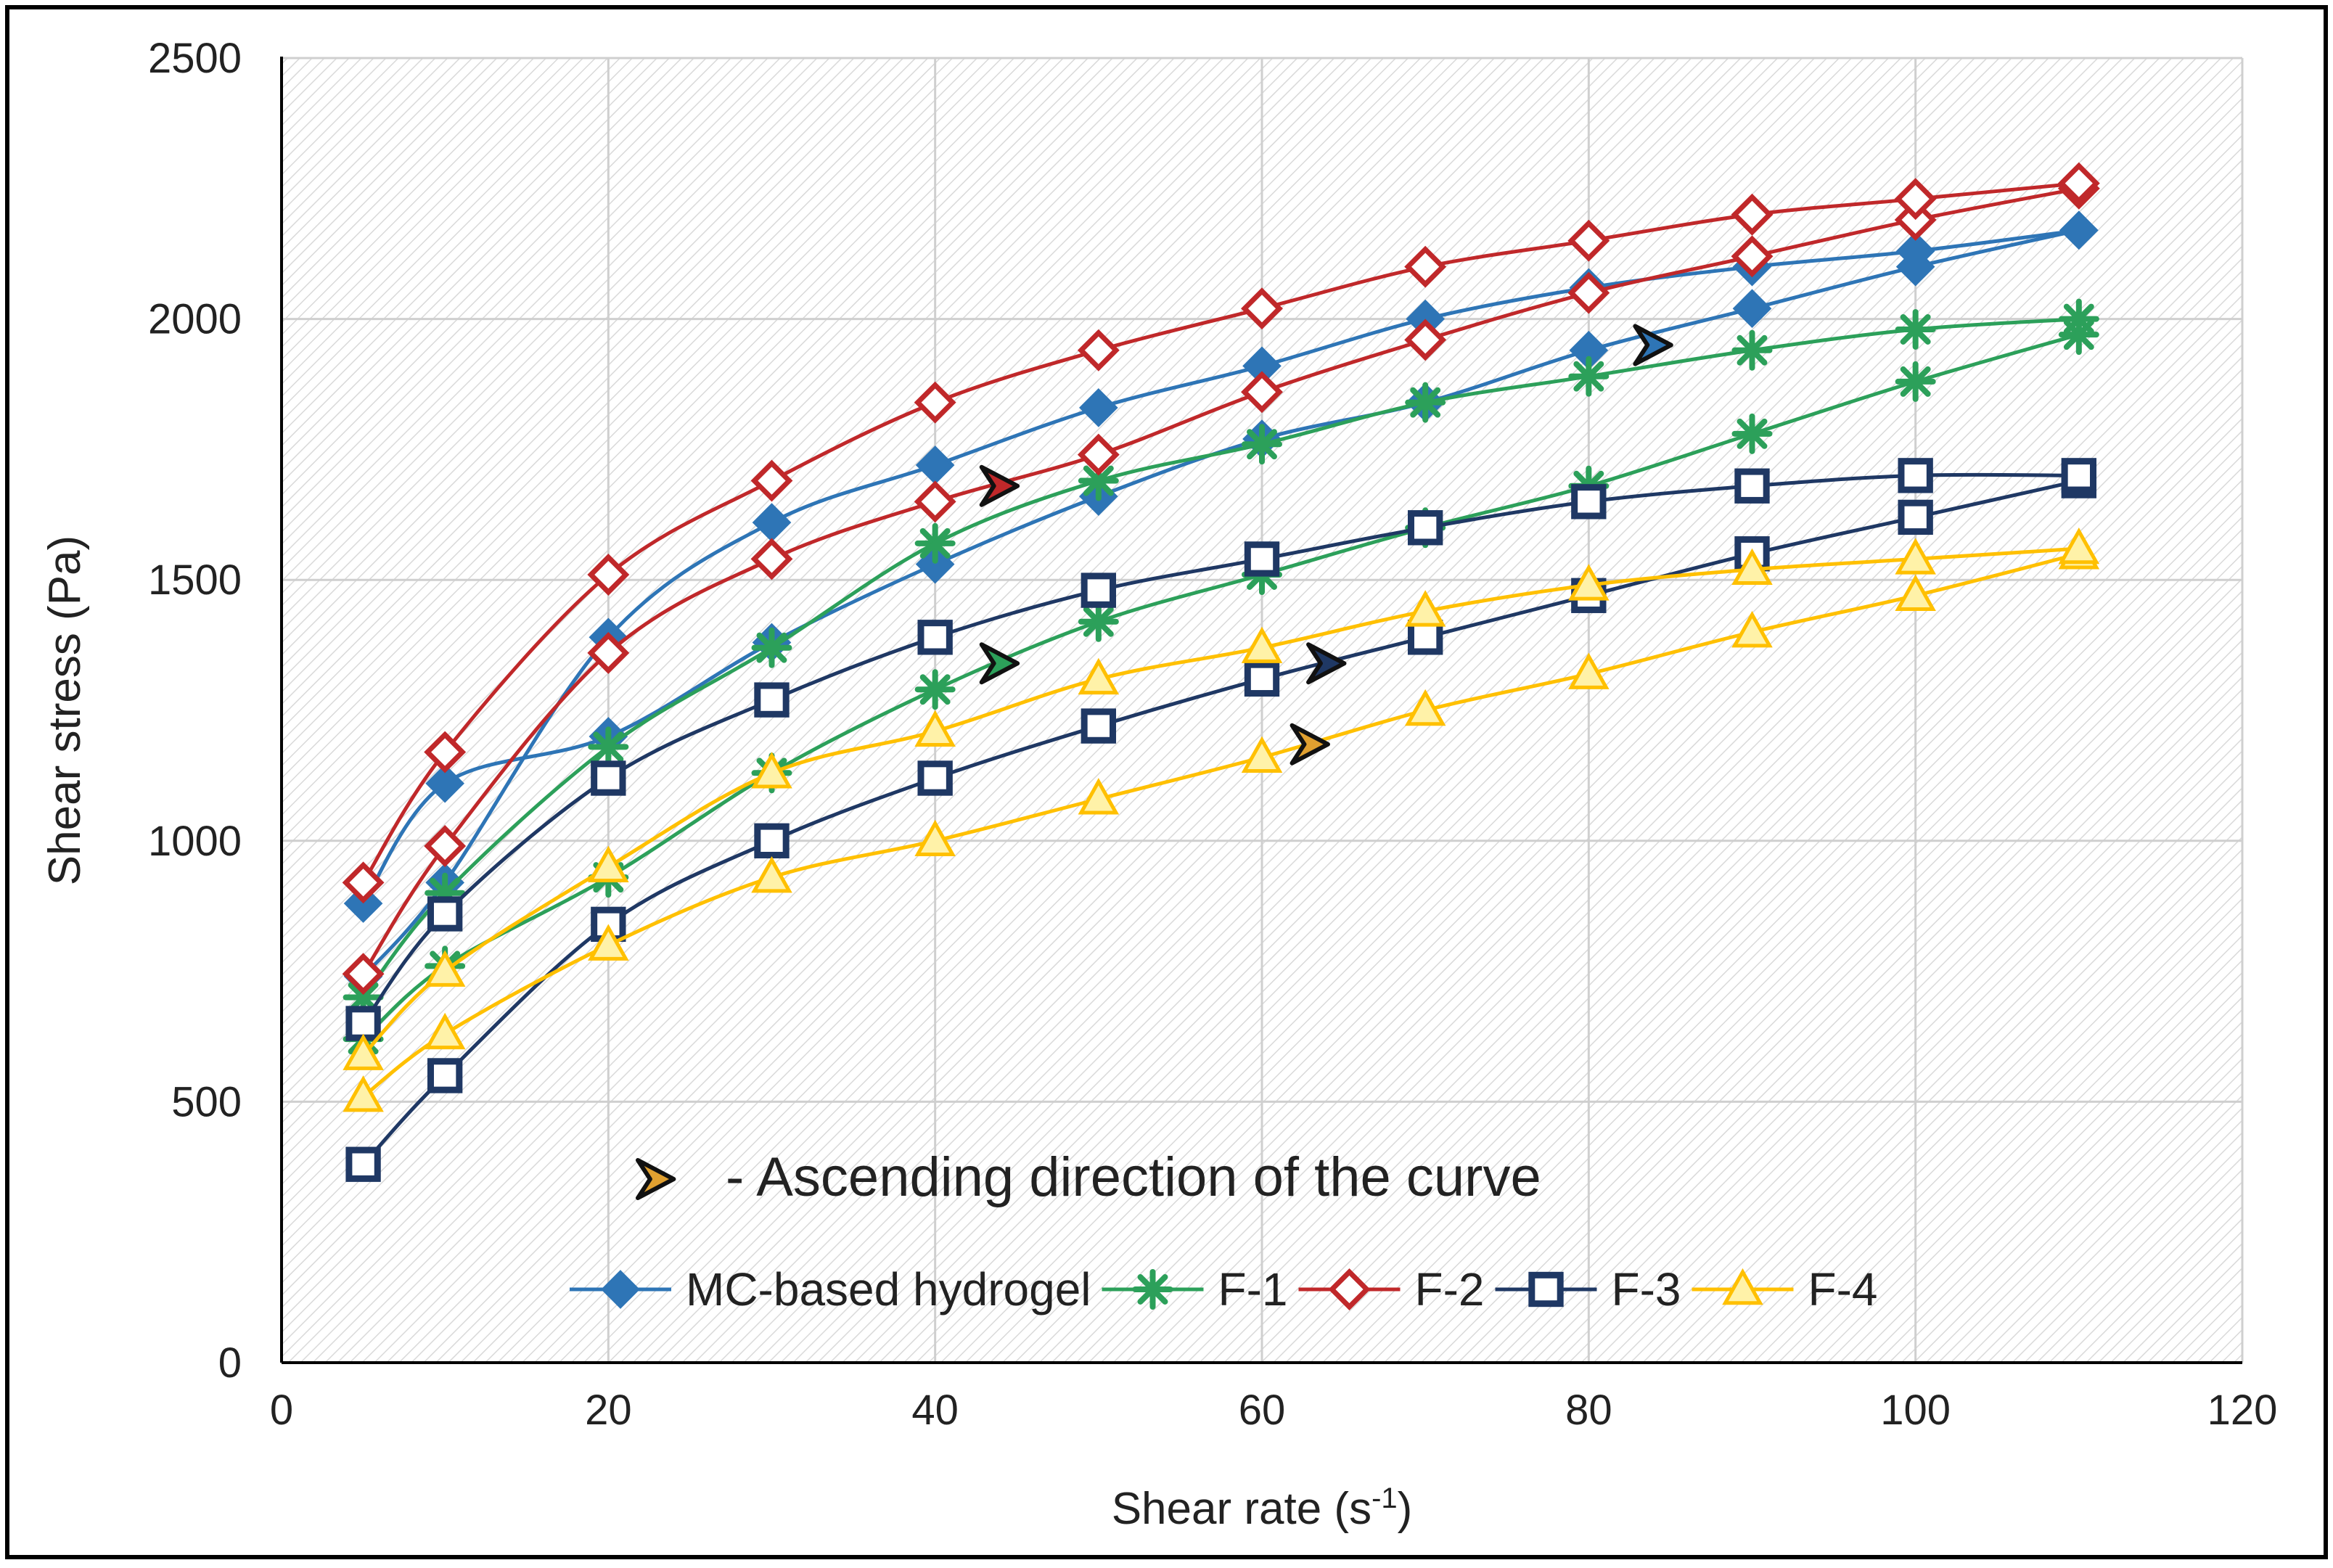  What do you see at coordinates (1916, 1410) in the screenshot?
I see `x-tick-label: 100` at bounding box center [1916, 1410].